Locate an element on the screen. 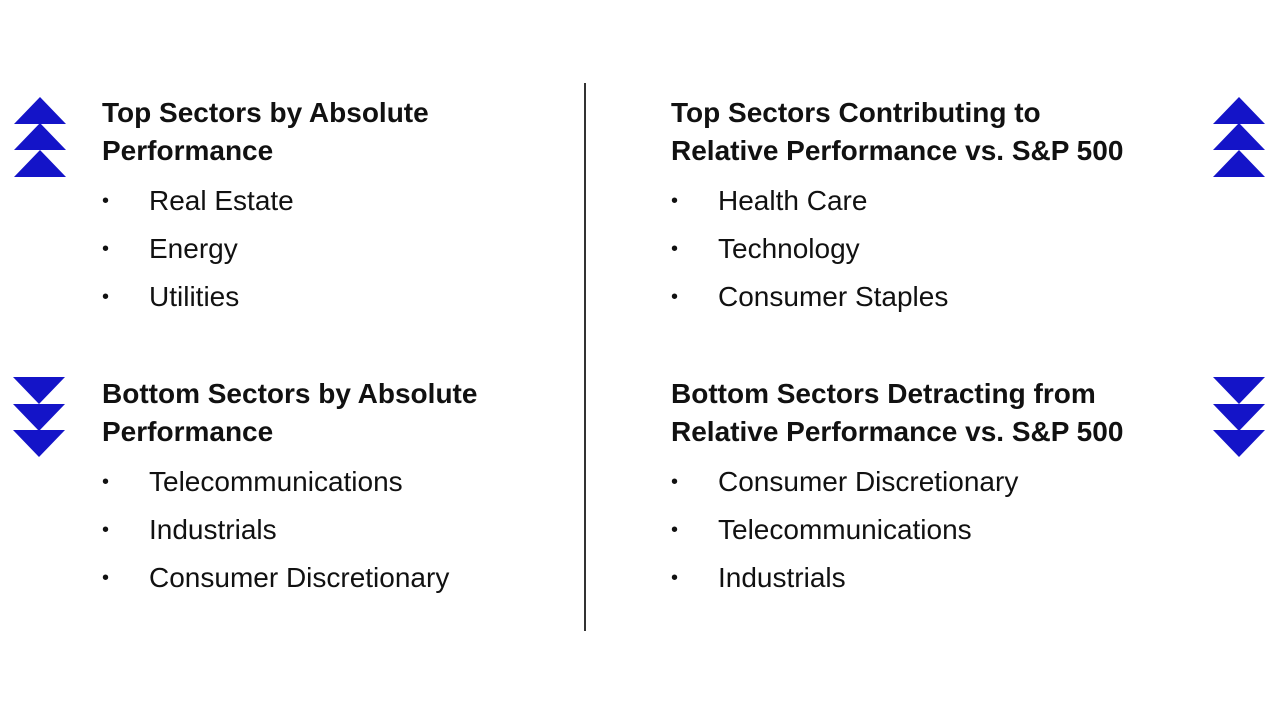 The width and height of the screenshot is (1280, 720). vertical-divider is located at coordinates (585, 357).